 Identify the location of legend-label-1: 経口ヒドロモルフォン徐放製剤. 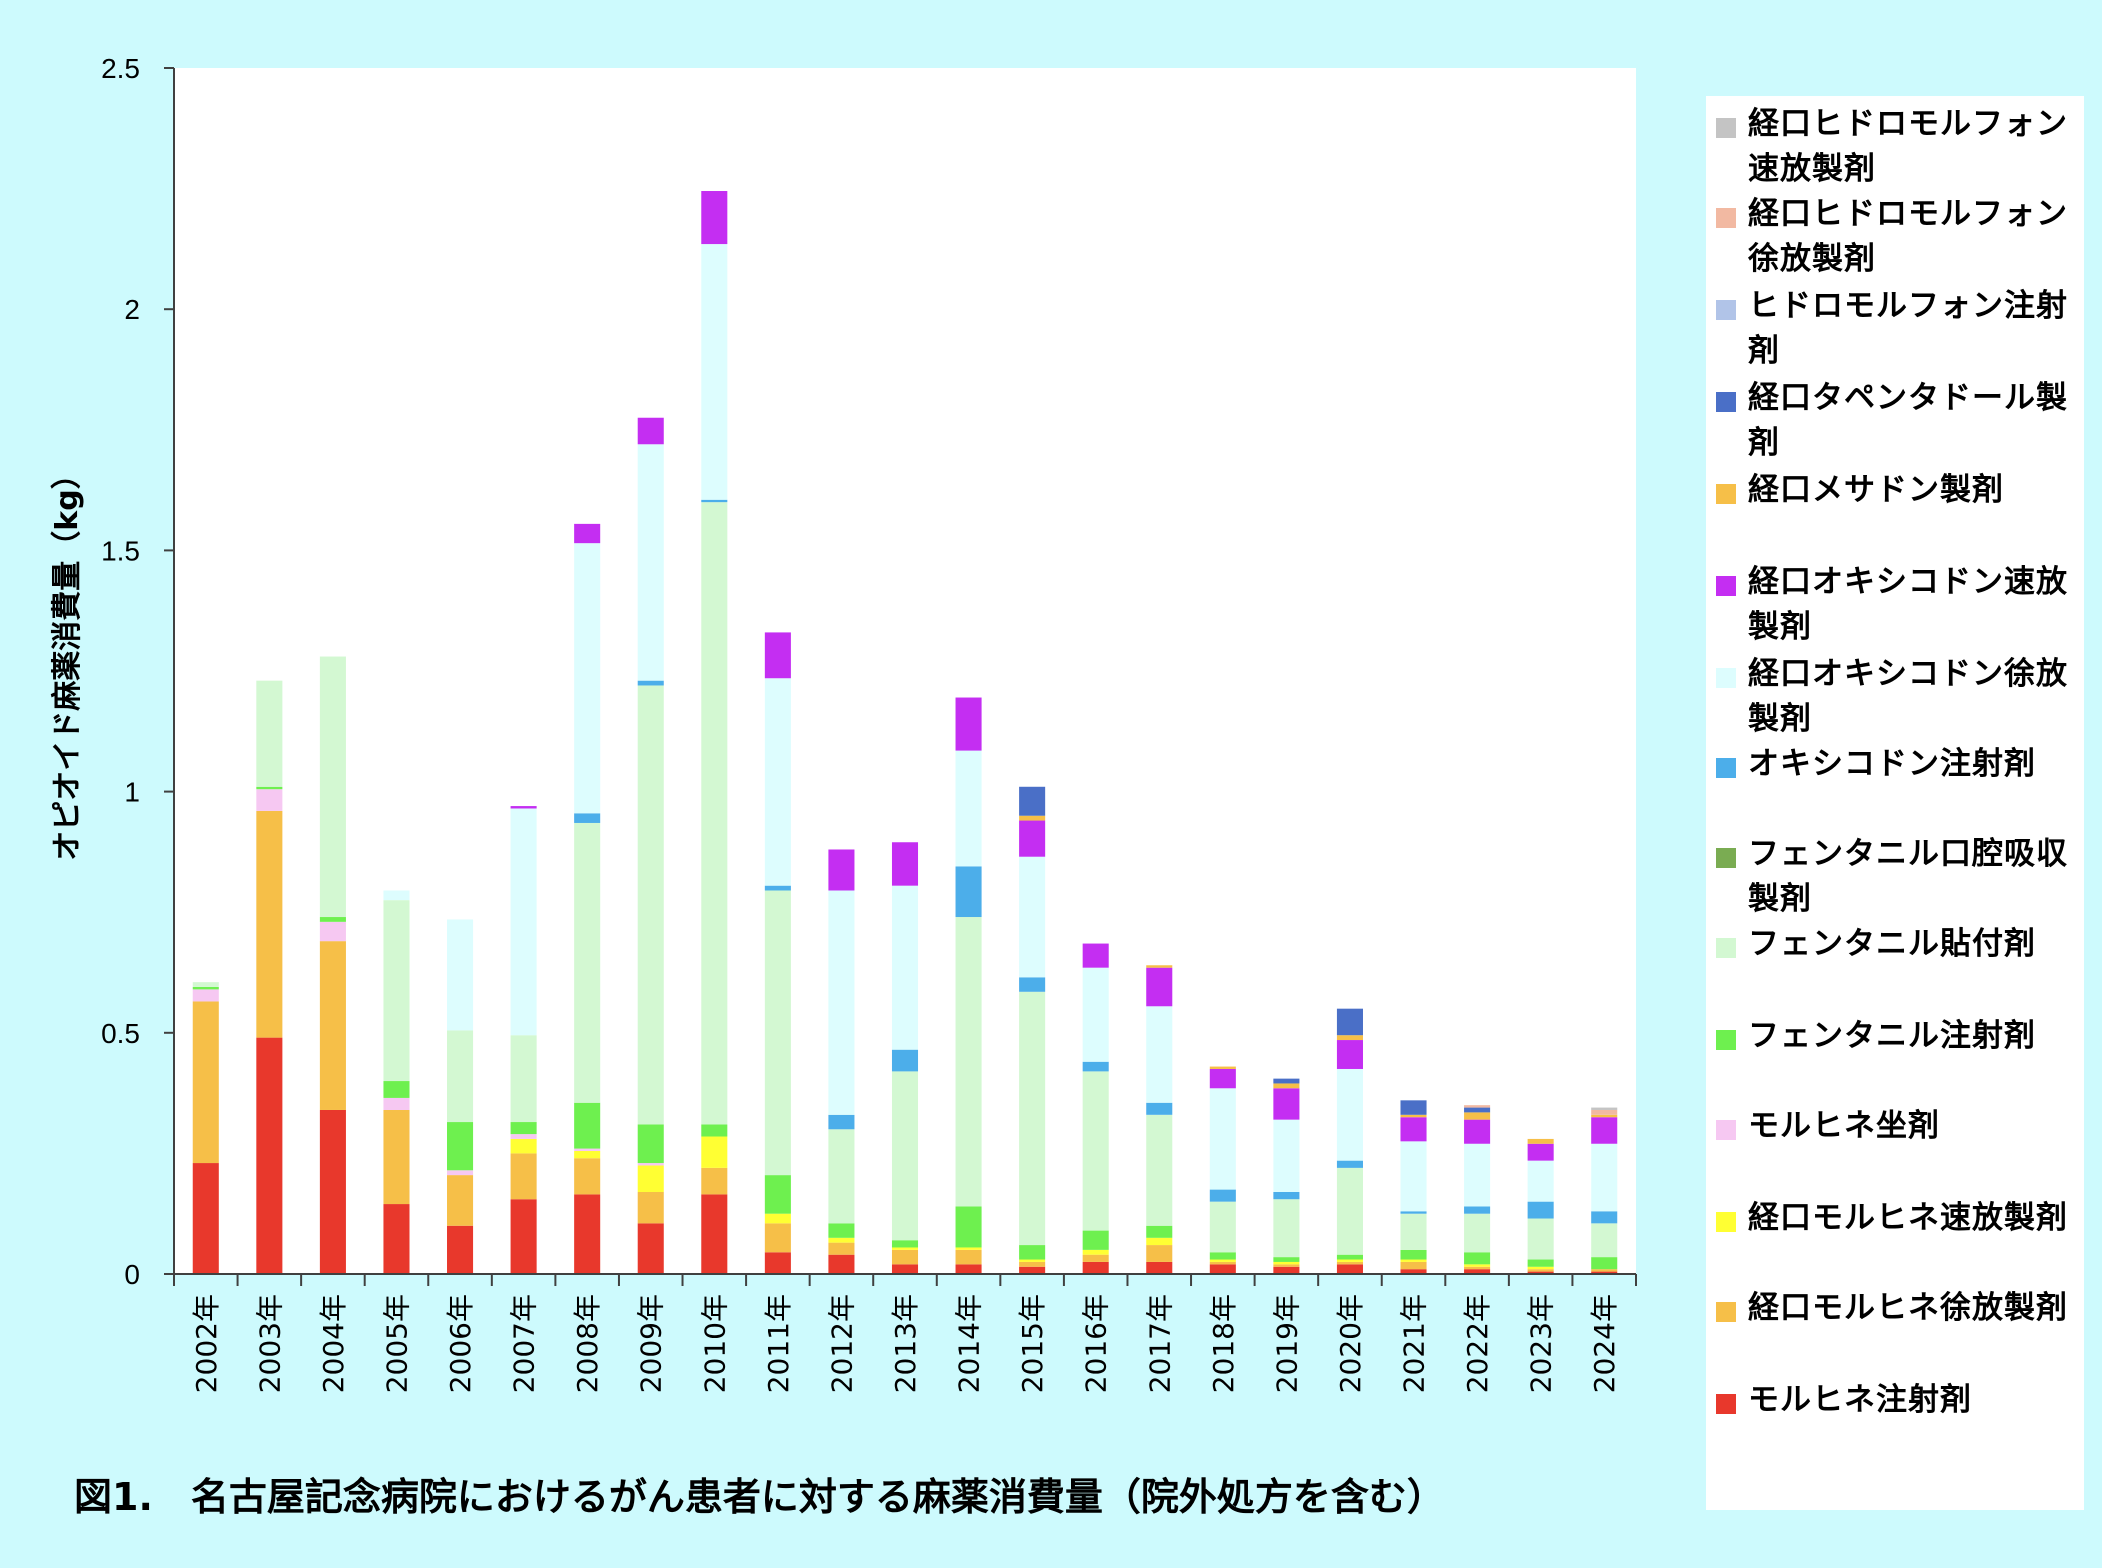
(1908, 236).